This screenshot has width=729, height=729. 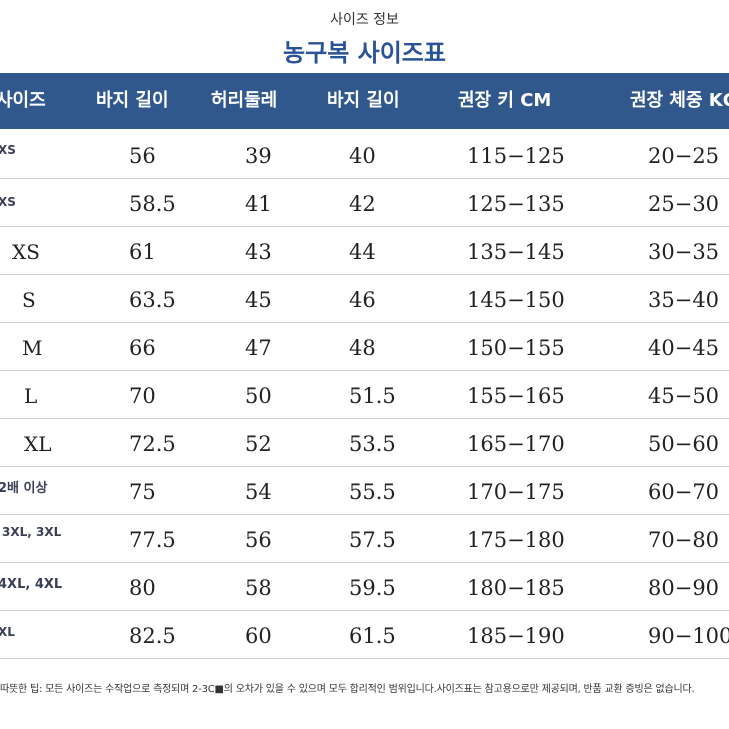 I want to click on subtitle: 사이즈 정보, so click(x=364, y=20).